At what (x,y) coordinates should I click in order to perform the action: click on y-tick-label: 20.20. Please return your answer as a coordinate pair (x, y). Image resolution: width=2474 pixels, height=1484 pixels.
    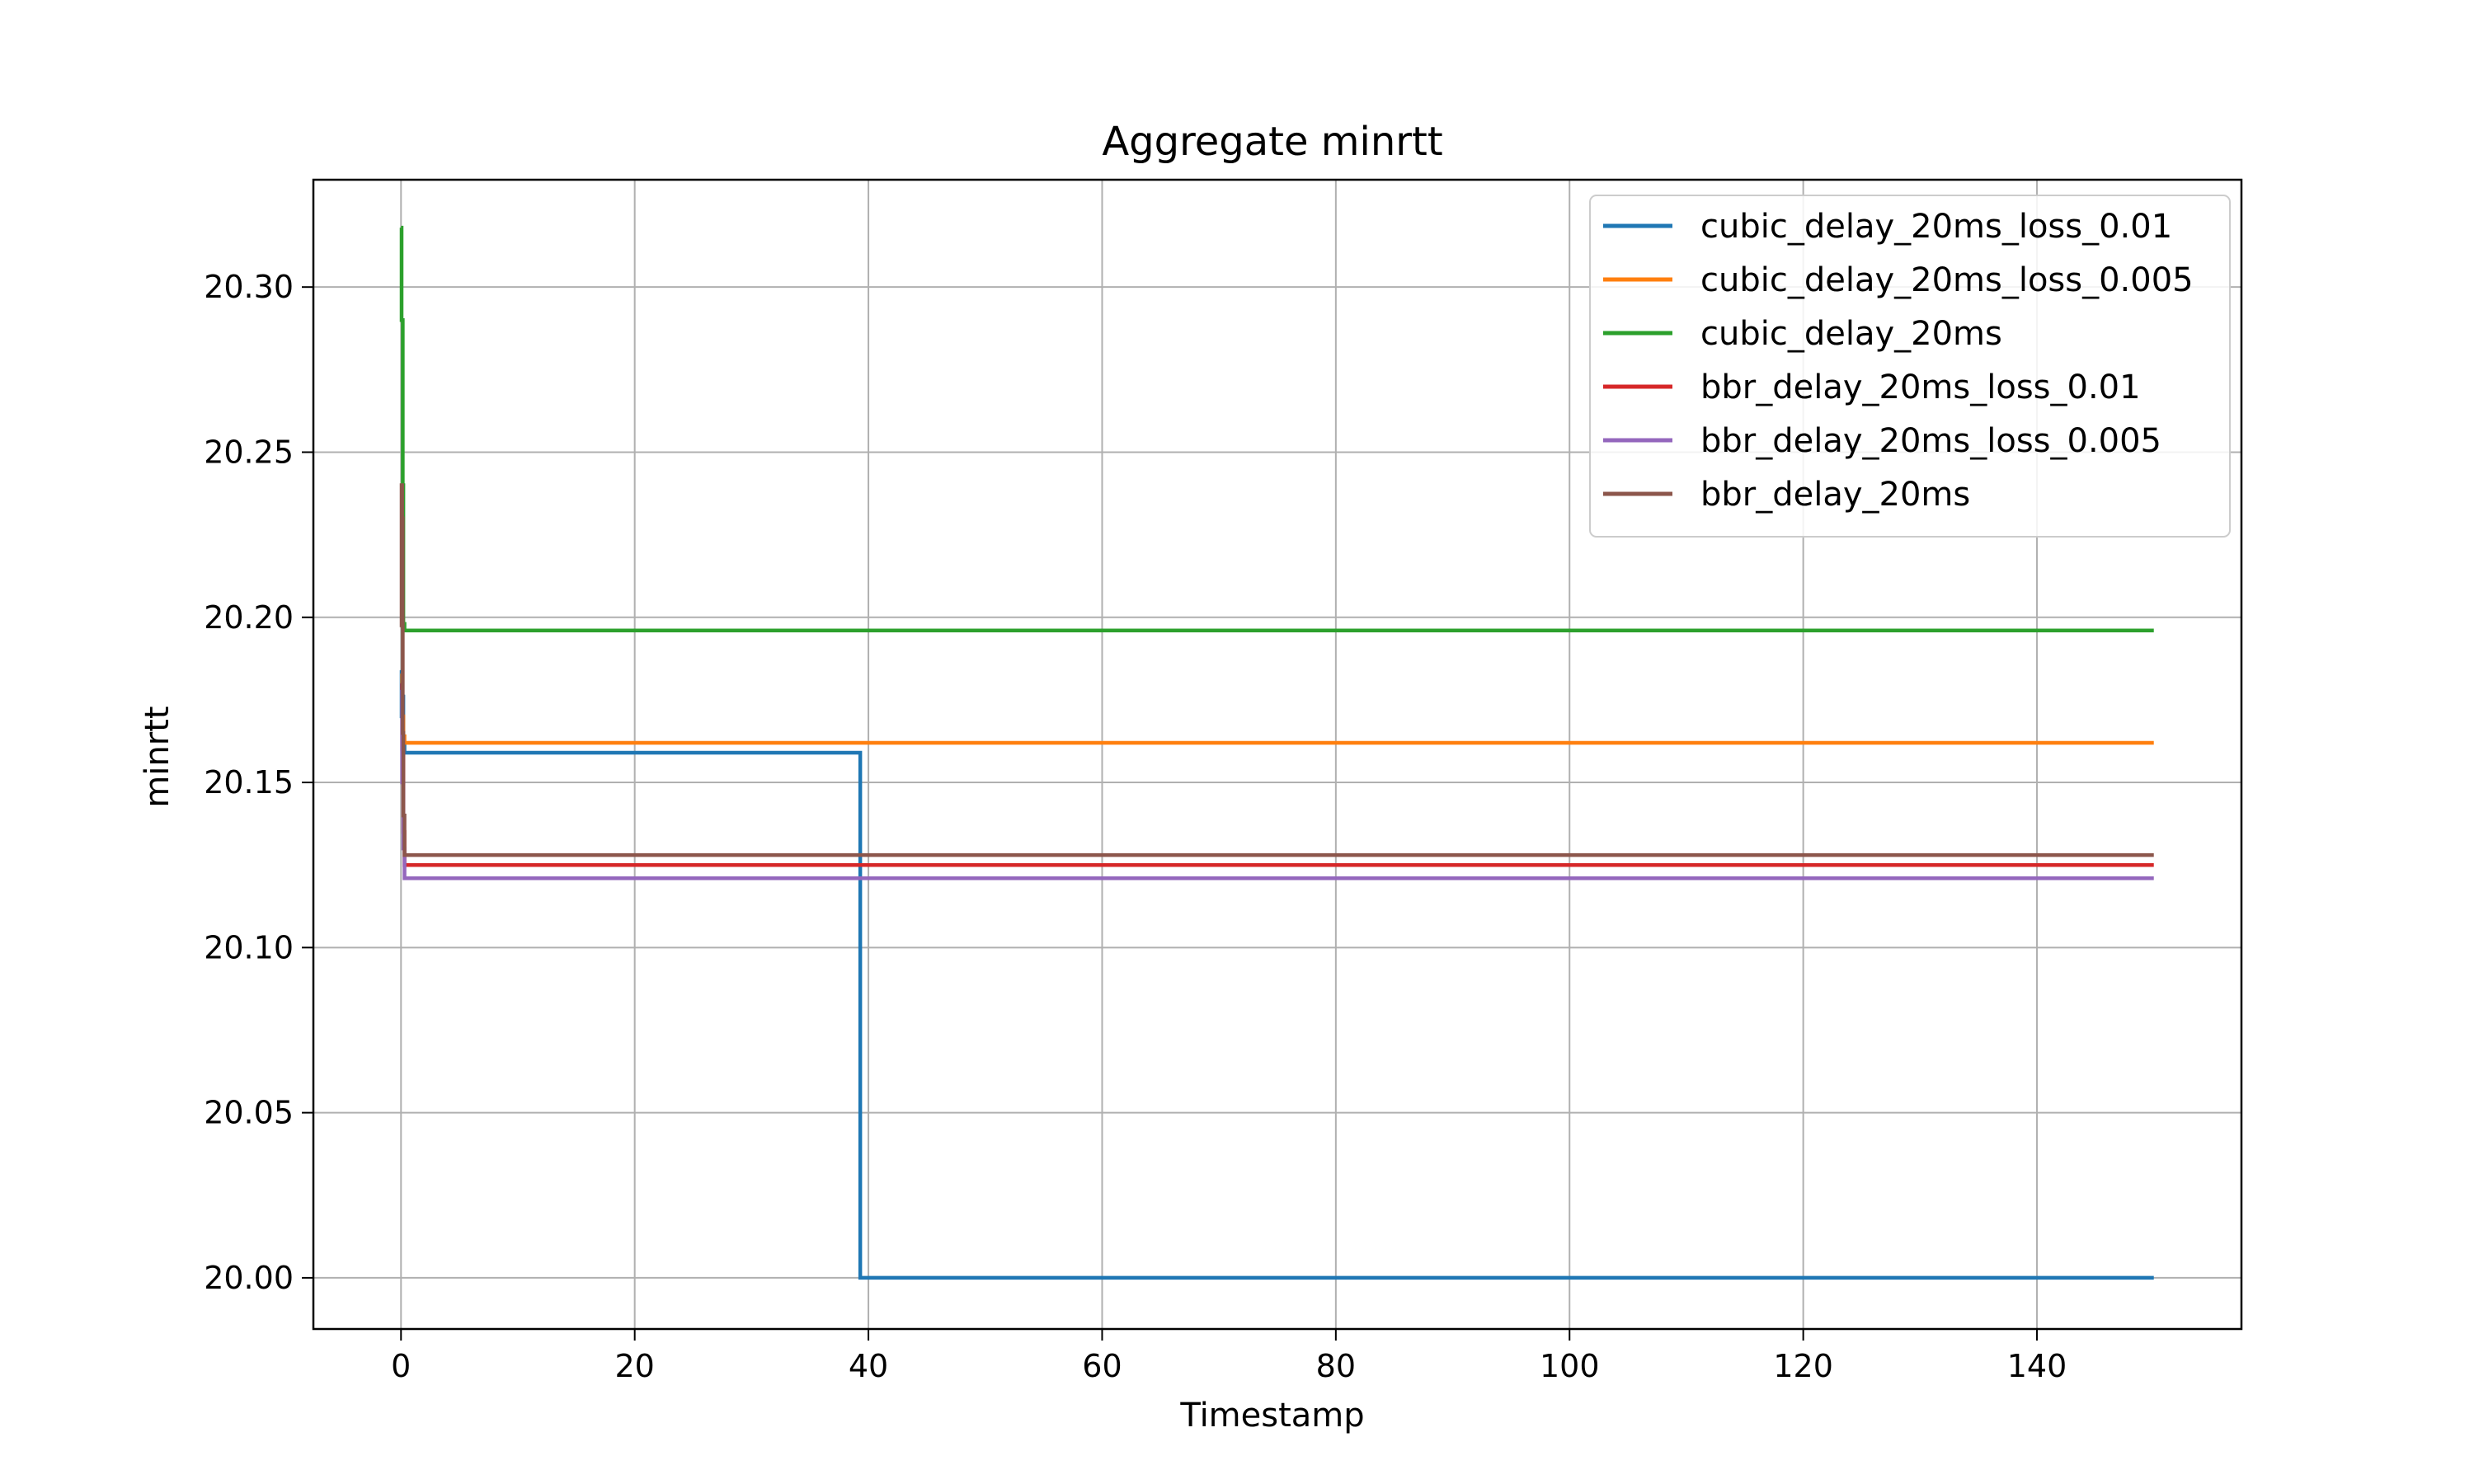
    Looking at the image, I should click on (249, 617).